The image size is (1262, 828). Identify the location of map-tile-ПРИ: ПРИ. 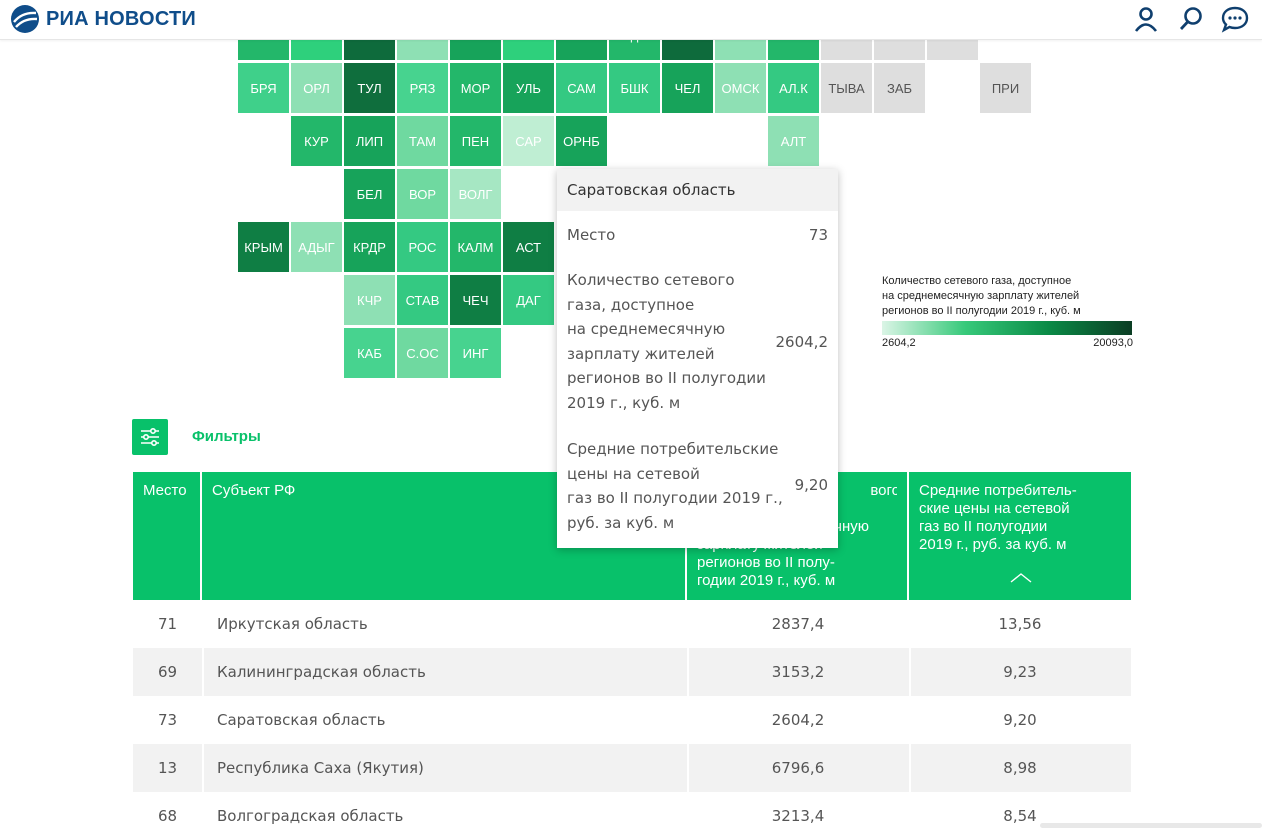
(1005, 88).